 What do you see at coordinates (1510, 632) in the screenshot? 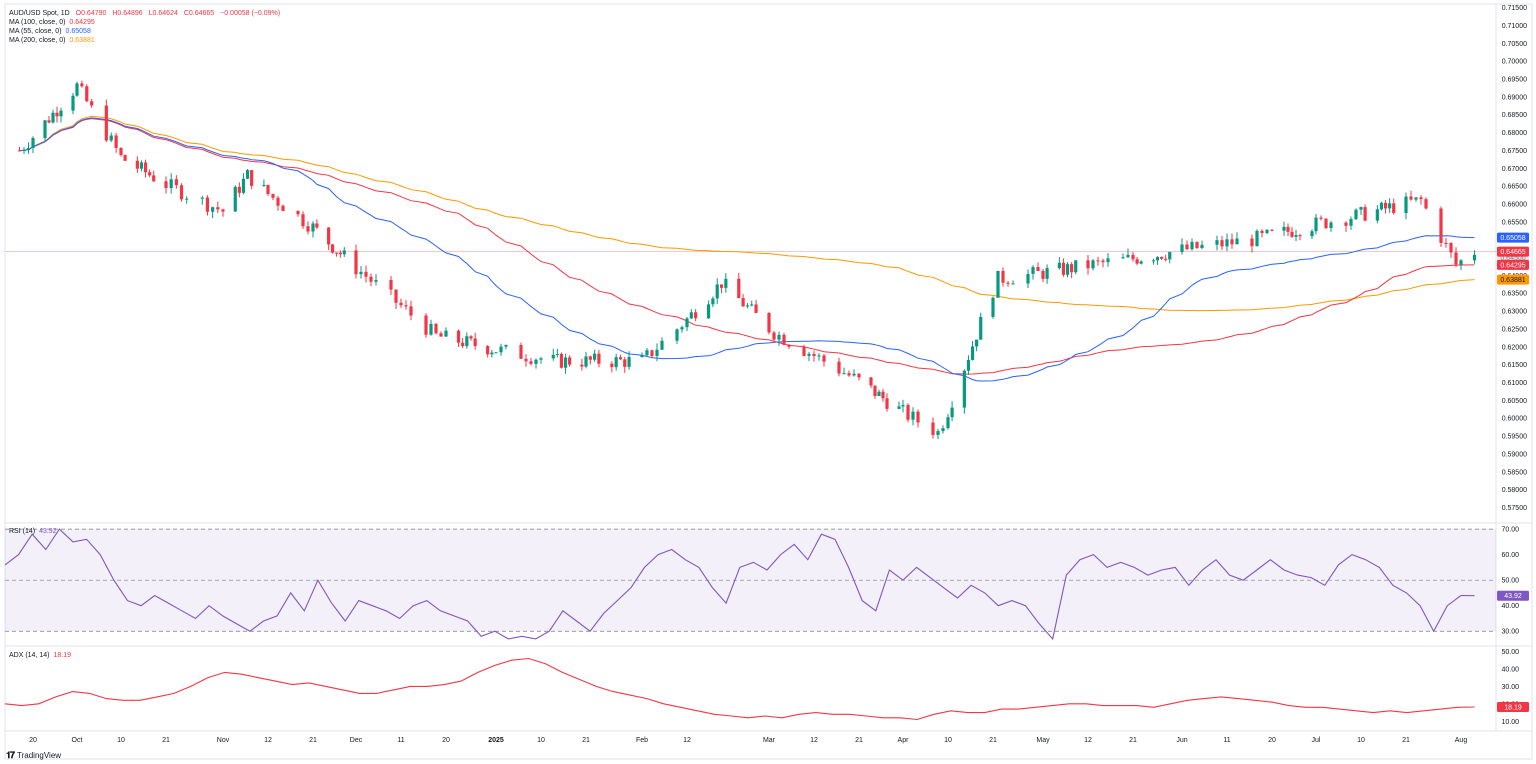
I see `rsi-tick-label: 30.00` at bounding box center [1510, 632].